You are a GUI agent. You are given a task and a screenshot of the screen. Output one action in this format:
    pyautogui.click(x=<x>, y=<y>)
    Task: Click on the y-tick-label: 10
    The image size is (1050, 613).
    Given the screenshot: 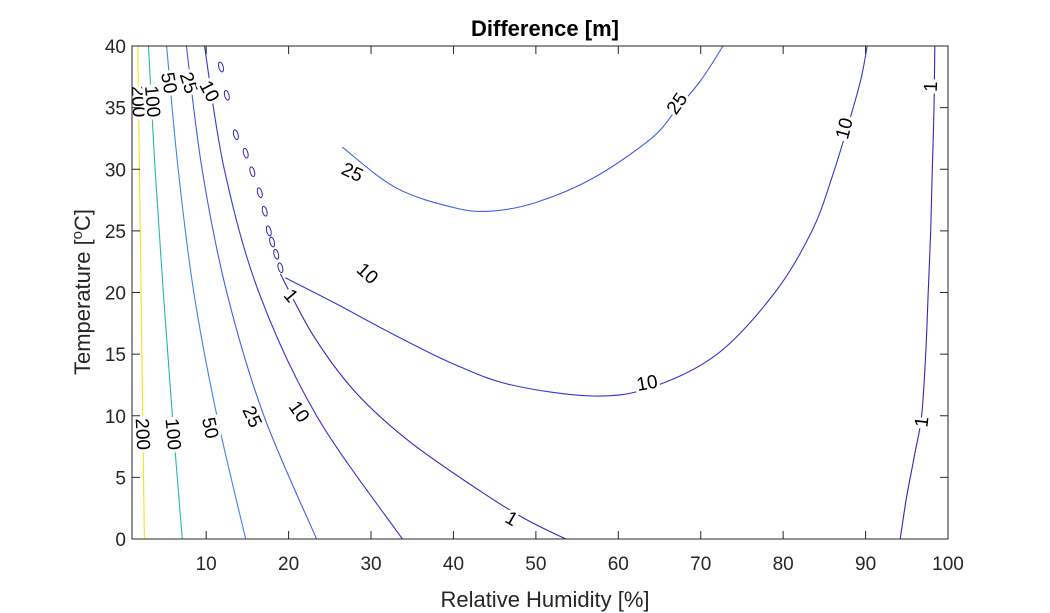 What is the action you would take?
    pyautogui.click(x=115, y=417)
    